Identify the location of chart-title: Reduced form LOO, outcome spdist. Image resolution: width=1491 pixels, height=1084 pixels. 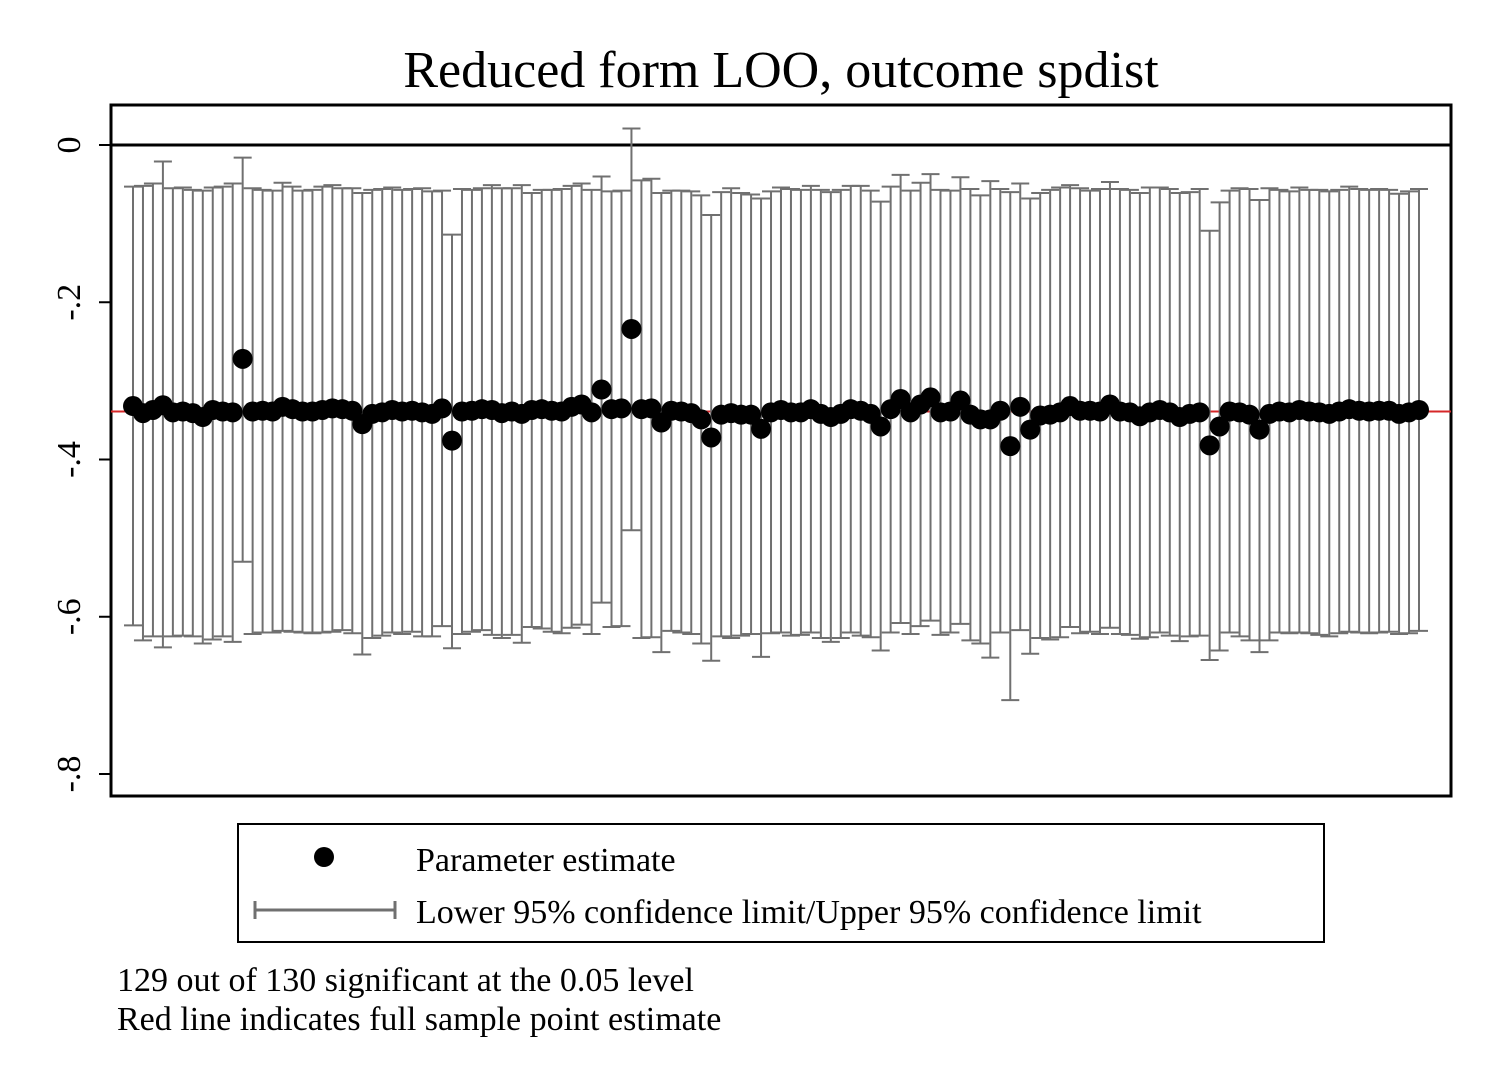
(781, 70).